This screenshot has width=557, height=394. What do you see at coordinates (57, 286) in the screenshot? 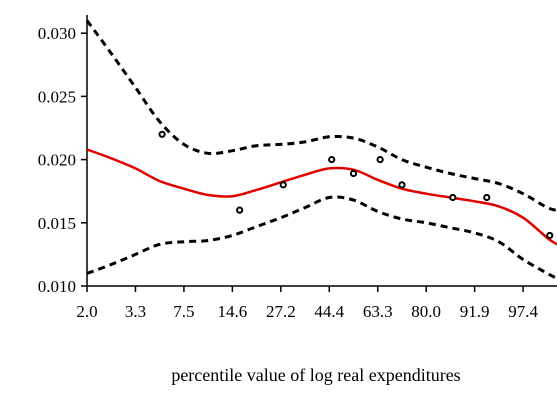
I see `y-tick-label: 0.010` at bounding box center [57, 286].